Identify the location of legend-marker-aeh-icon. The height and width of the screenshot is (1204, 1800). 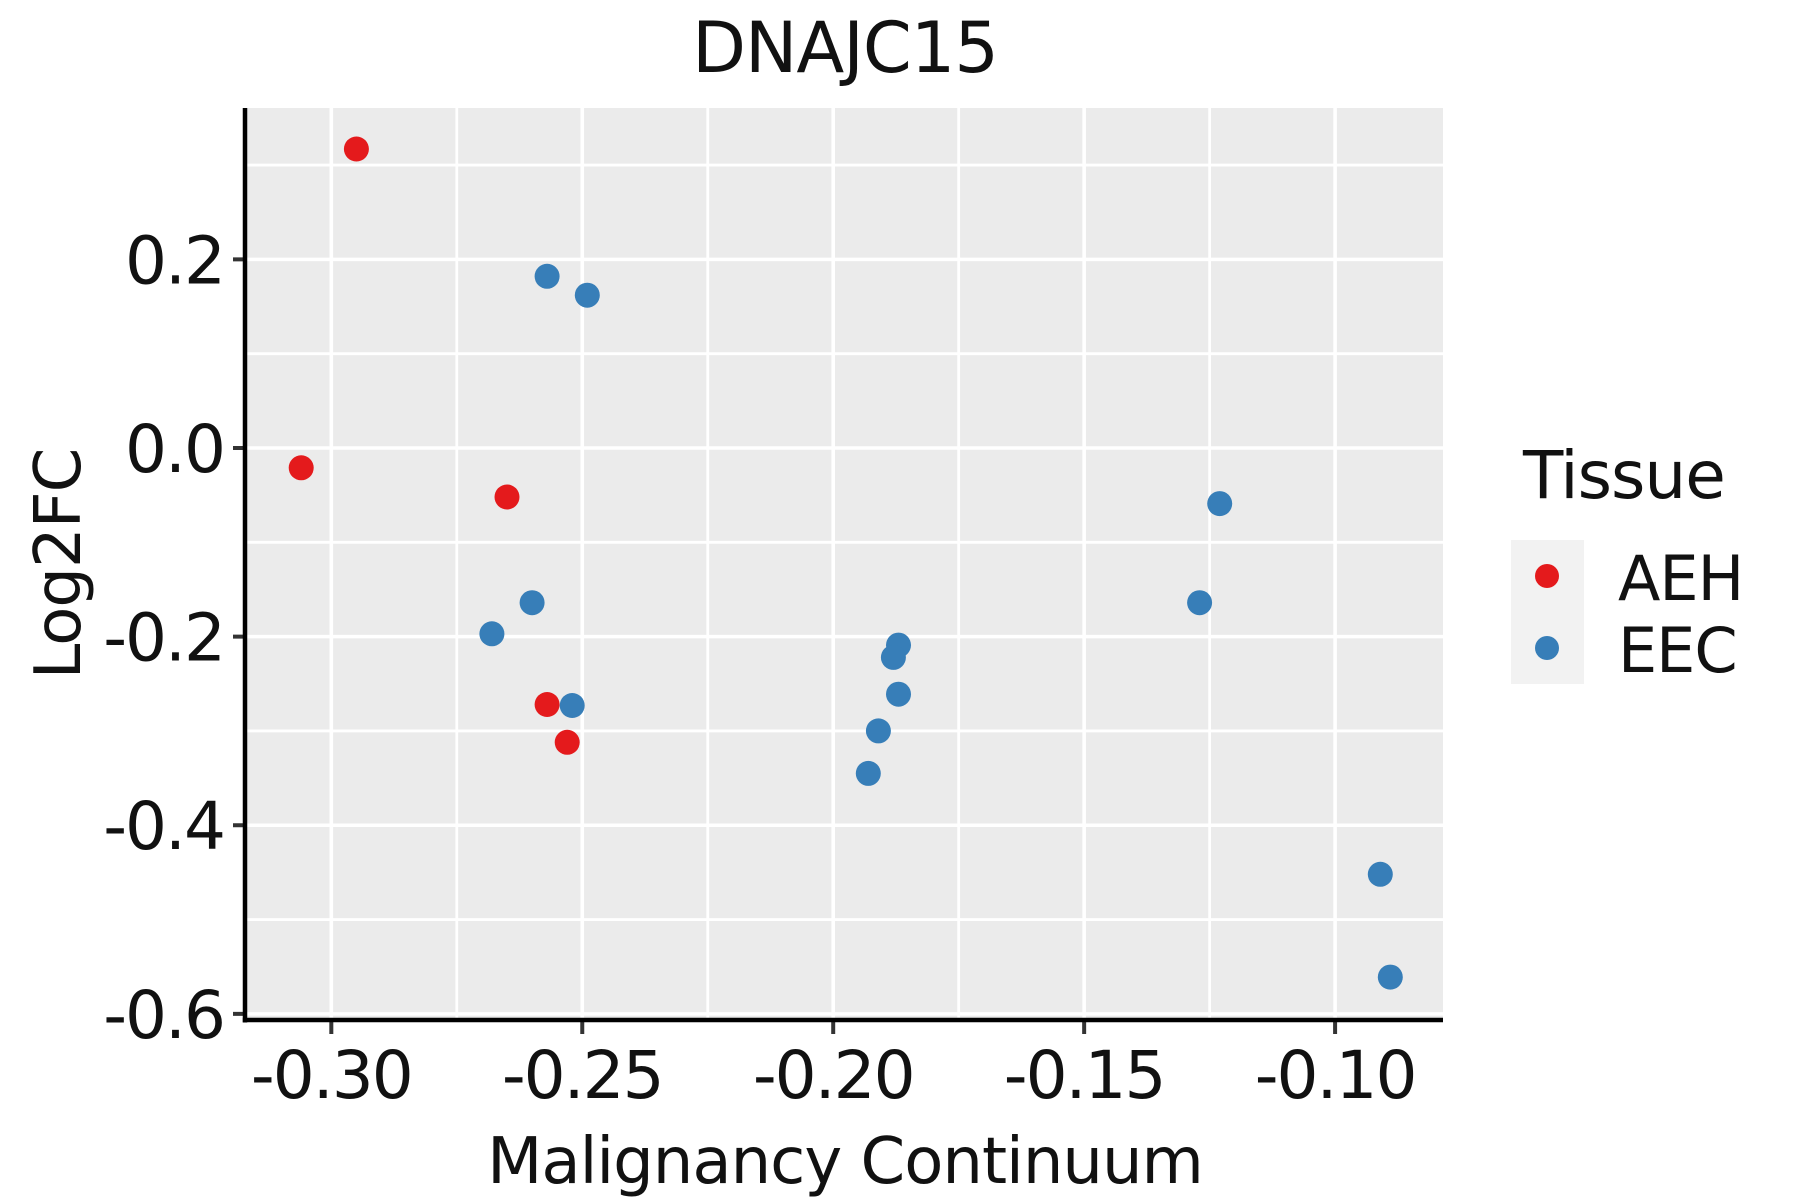
(1547, 576).